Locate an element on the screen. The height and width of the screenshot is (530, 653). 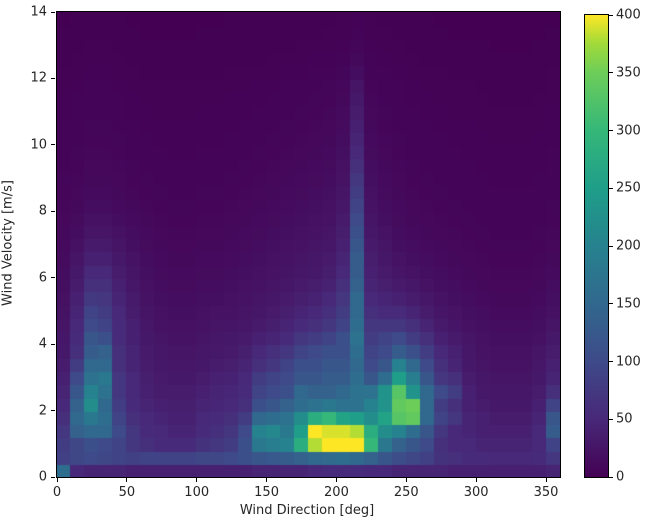
colorbar-tick-label: 200 is located at coordinates (628, 246).